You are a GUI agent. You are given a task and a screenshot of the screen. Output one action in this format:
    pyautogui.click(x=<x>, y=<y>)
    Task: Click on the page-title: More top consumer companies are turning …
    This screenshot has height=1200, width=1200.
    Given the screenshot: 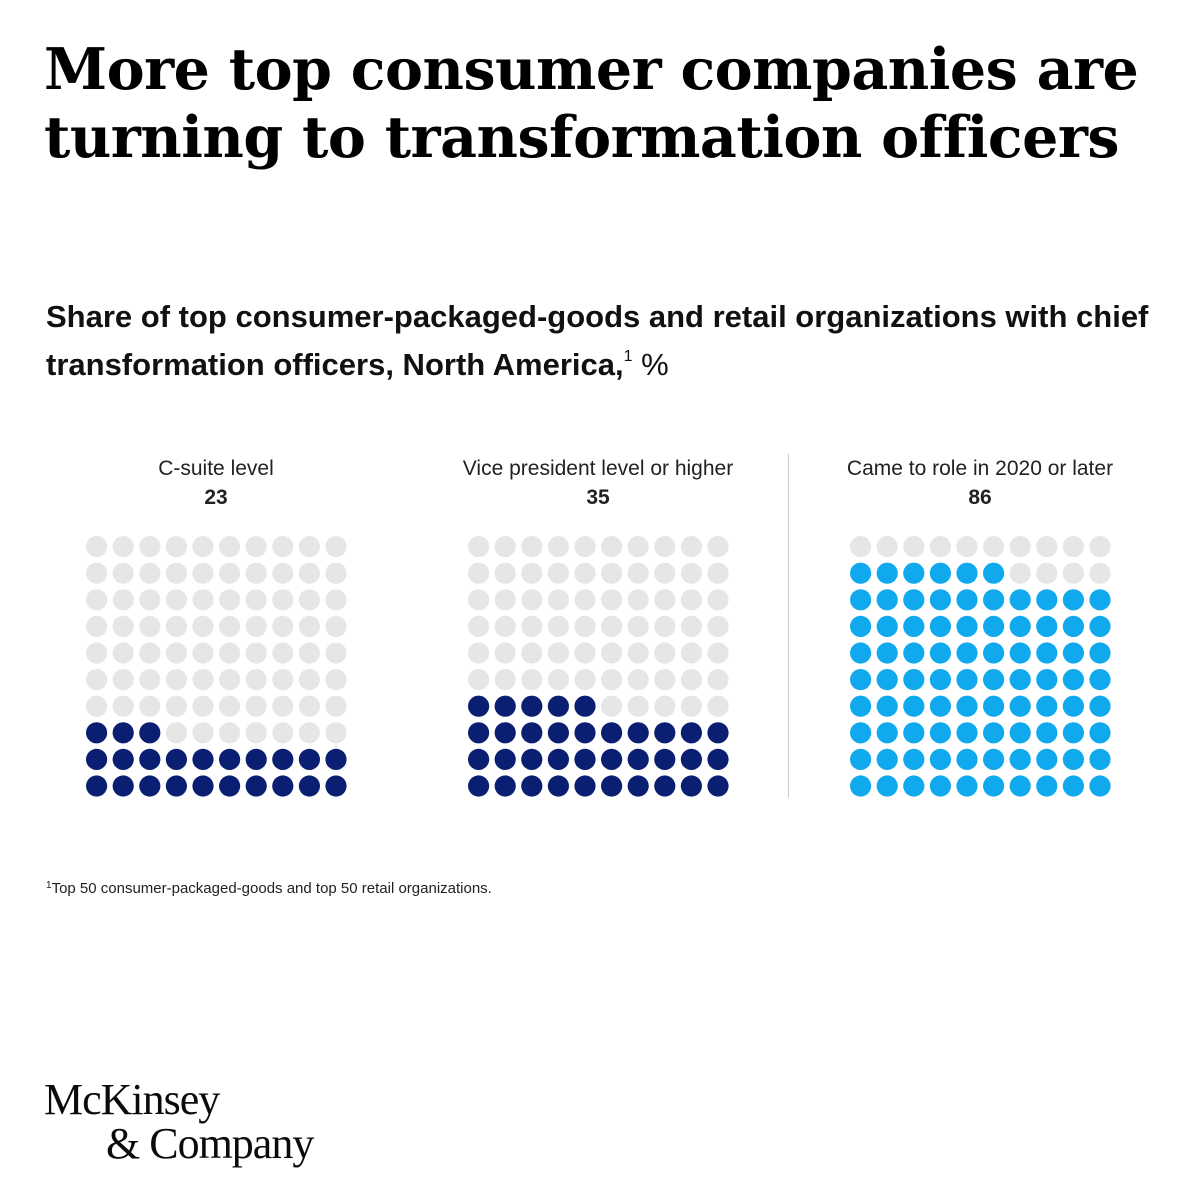 What is the action you would take?
    pyautogui.click(x=591, y=103)
    